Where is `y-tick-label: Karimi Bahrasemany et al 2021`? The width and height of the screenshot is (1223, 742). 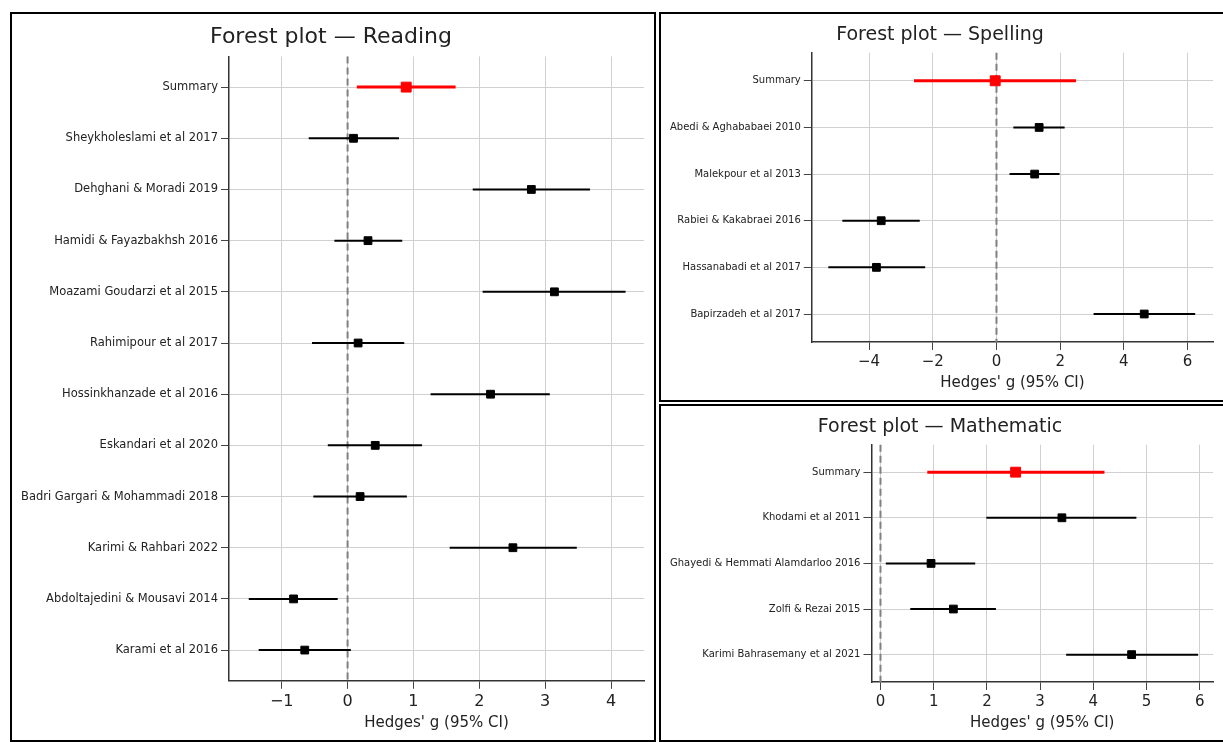 y-tick-label: Karimi Bahrasemany et al 2021 is located at coordinates (781, 654).